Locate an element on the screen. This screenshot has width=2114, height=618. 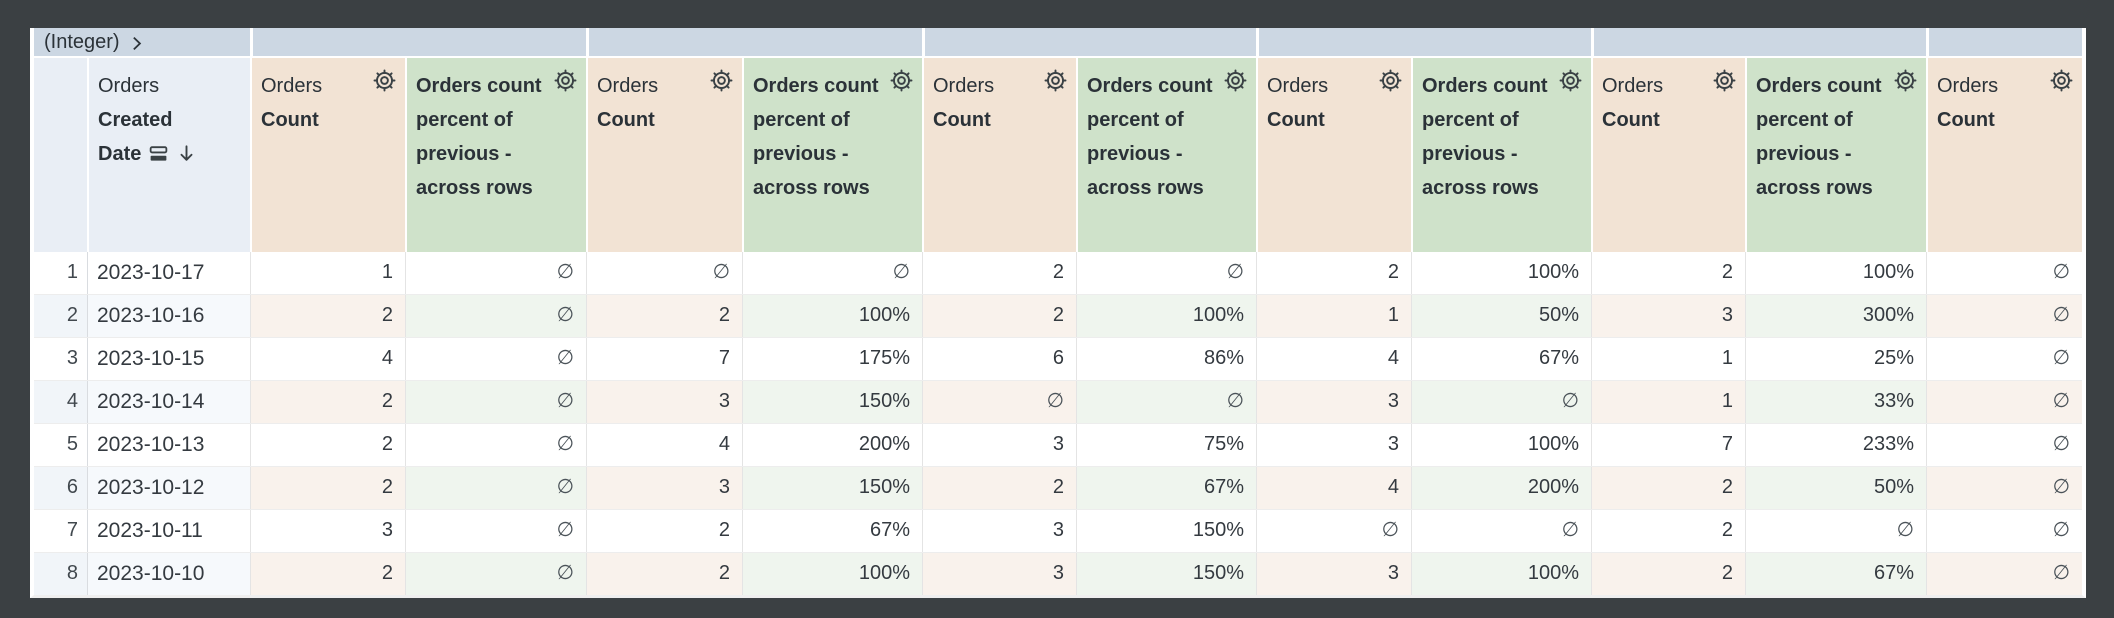
chevron-right-icon is located at coordinates (136, 43).